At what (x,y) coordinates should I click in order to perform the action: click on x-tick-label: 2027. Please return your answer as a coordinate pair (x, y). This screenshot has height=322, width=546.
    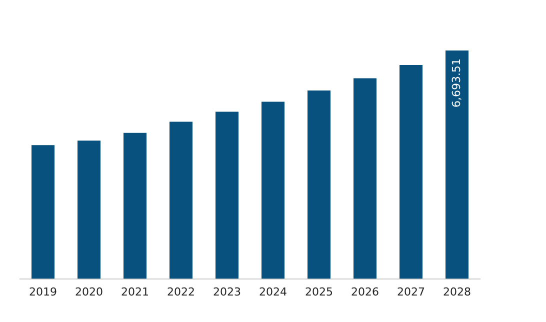
    Looking at the image, I should click on (411, 291).